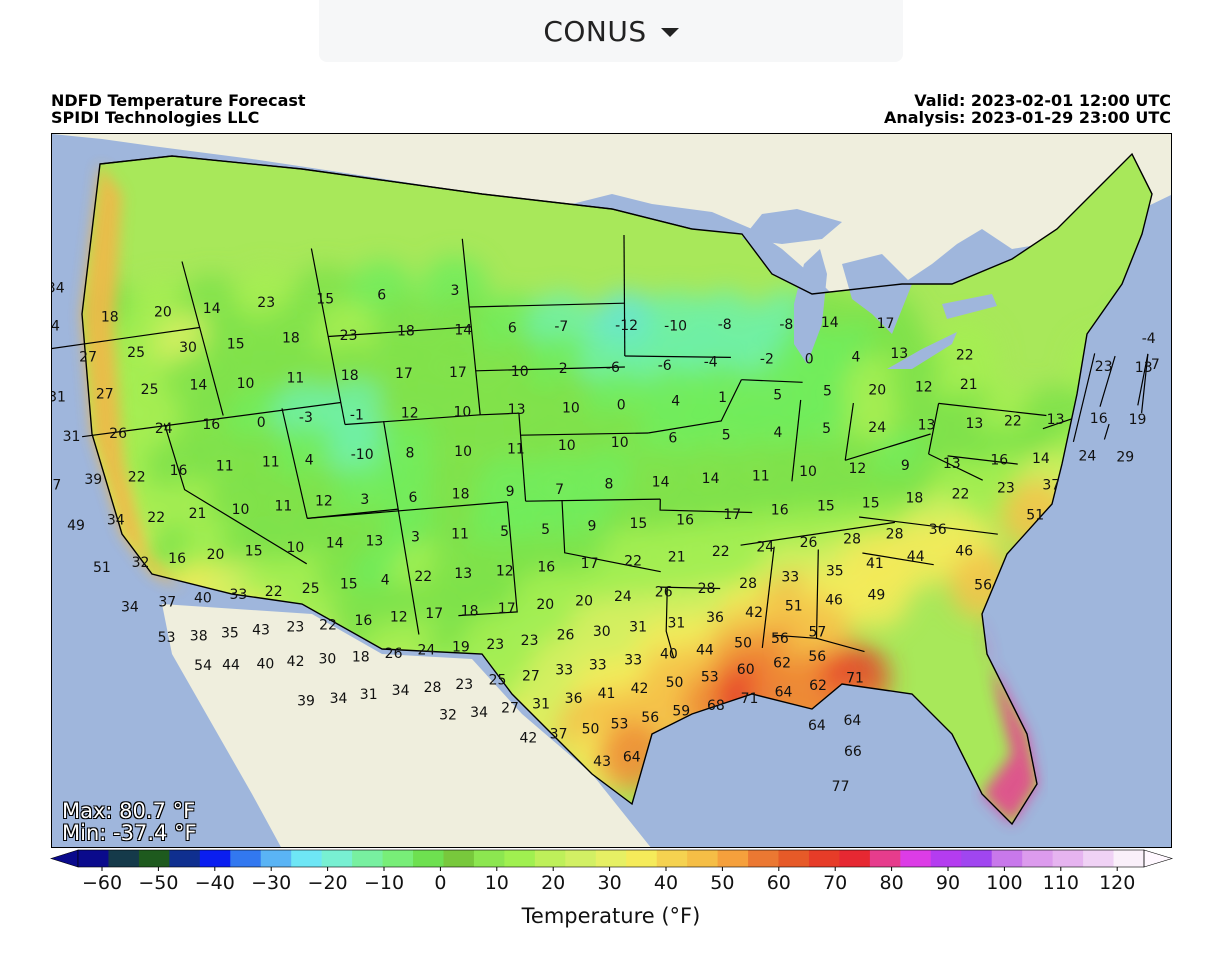 The height and width of the screenshot is (979, 1229). I want to click on temp-label: 4, so click(385, 581).